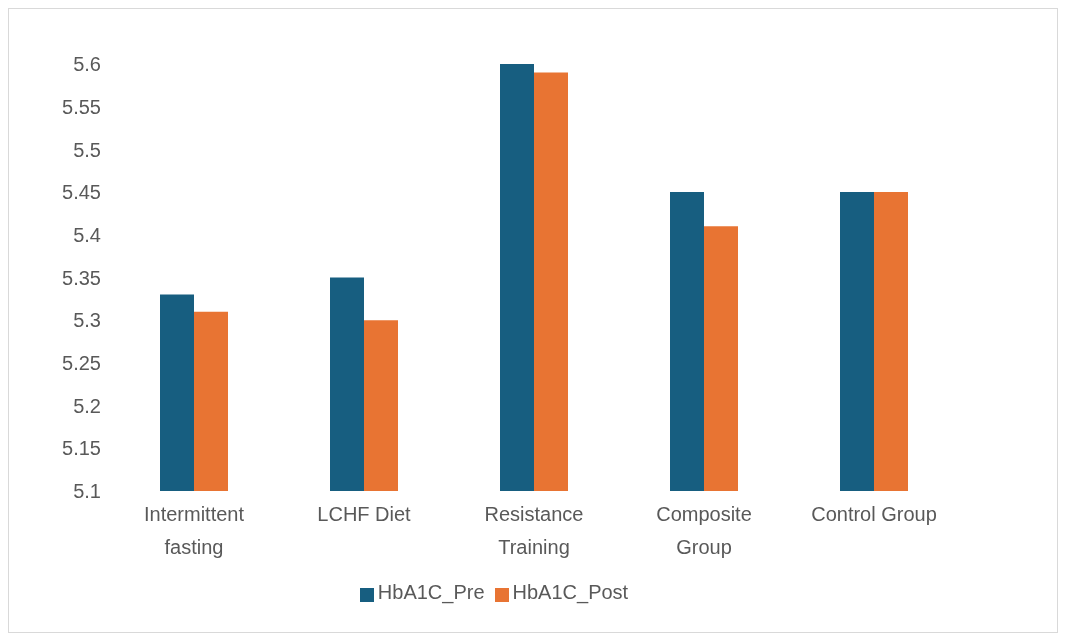 This screenshot has height=641, width=1066. What do you see at coordinates (87, 64) in the screenshot?
I see `y-tick-label: 5.6` at bounding box center [87, 64].